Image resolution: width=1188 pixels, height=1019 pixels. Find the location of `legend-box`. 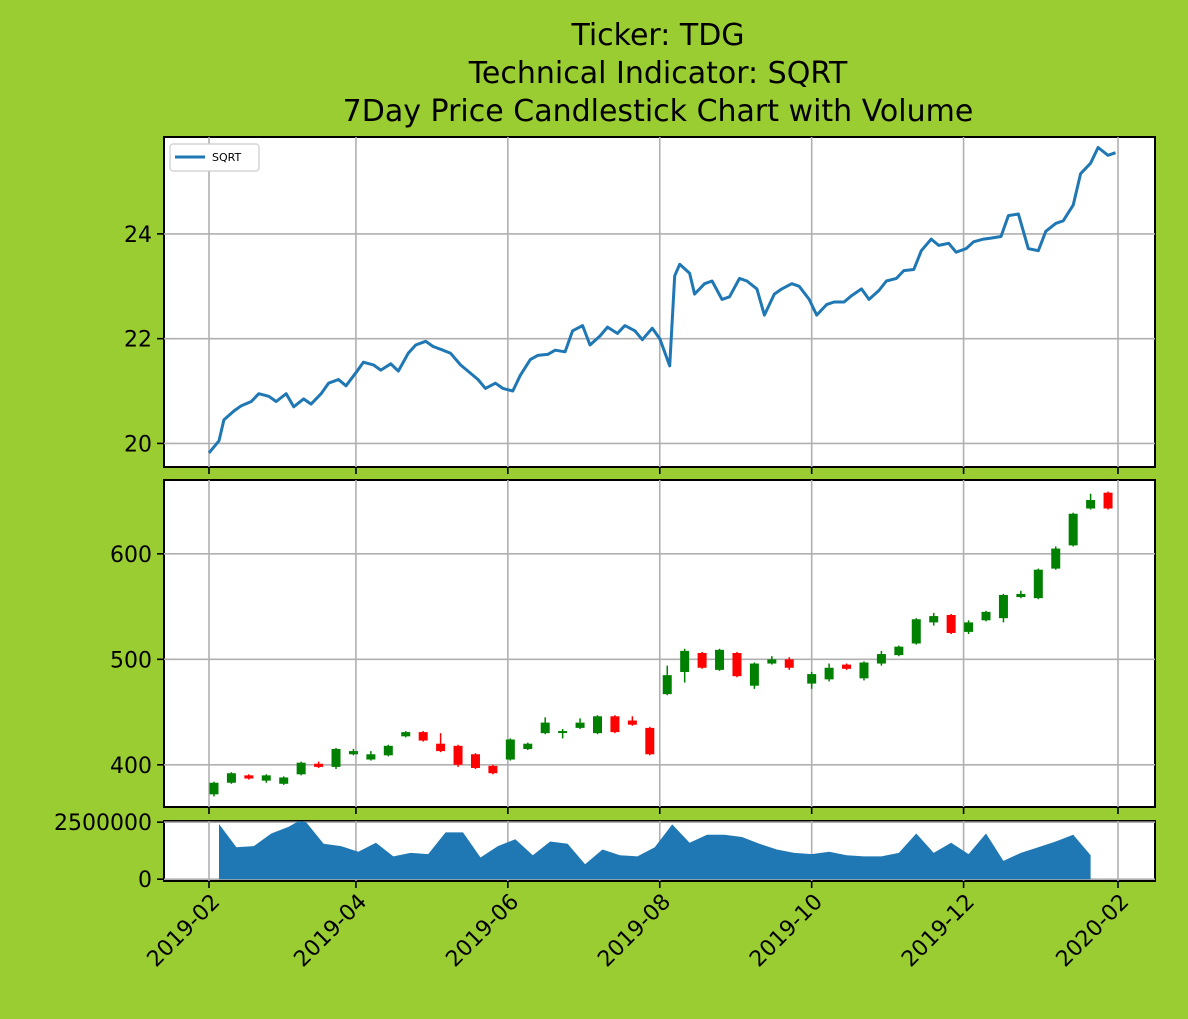

legend-box is located at coordinates (214, 157).